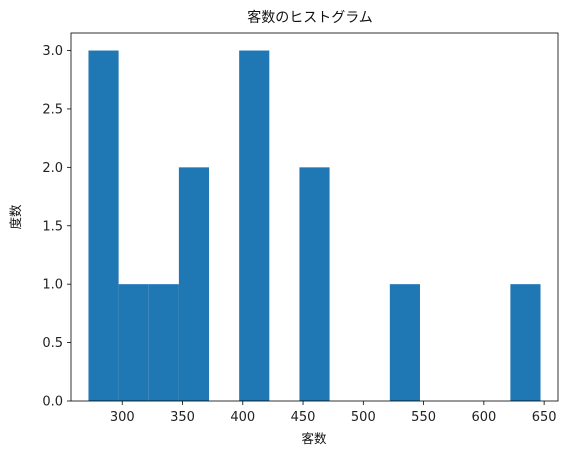  I want to click on x-axis-label: 客数, so click(314, 438).